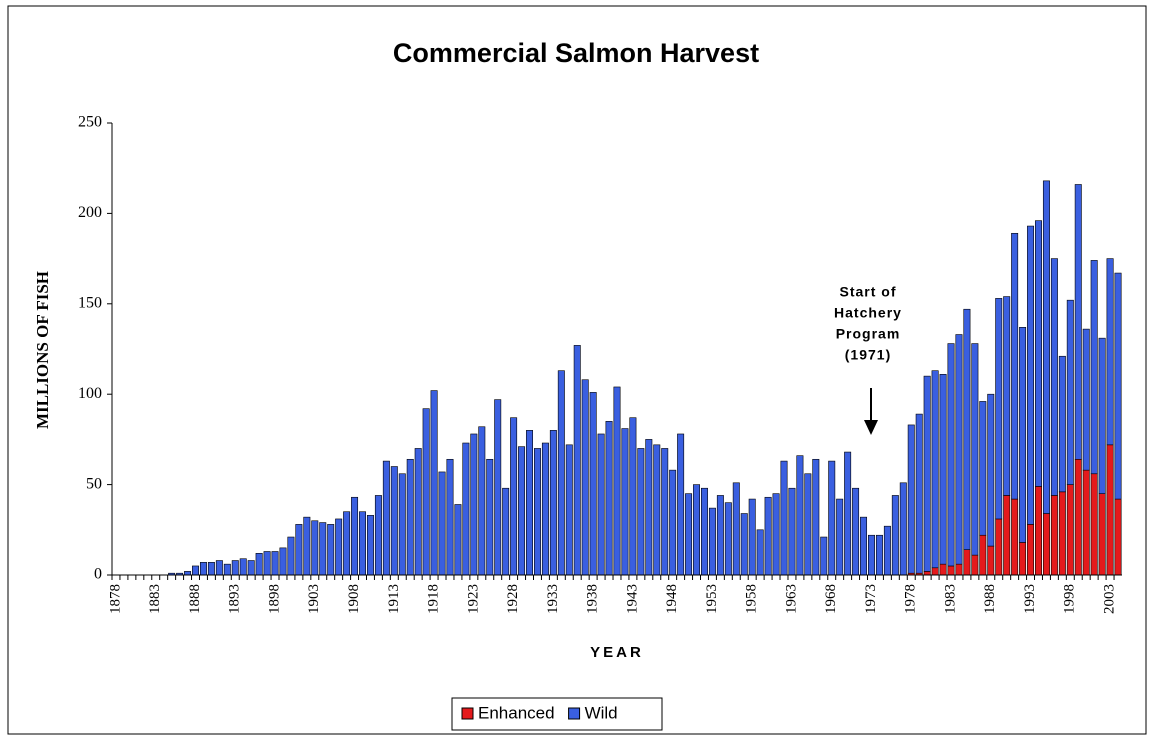 The height and width of the screenshot is (740, 1152). Describe the element at coordinates (195, 599) in the screenshot. I see `x-tick-label: 1888` at that location.